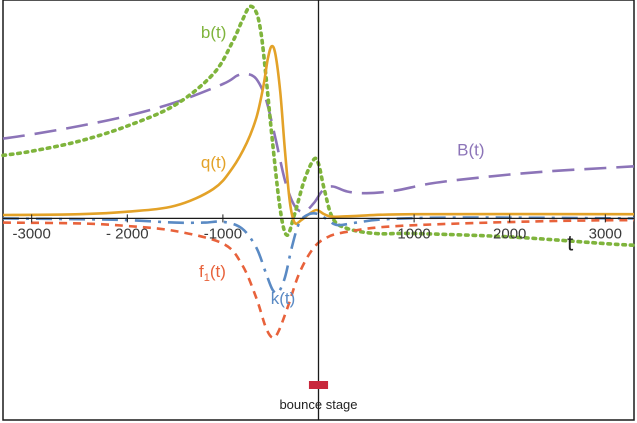 This screenshot has height=423, width=637. Describe the element at coordinates (605, 233) in the screenshot. I see `x-tick-label: 3000` at that location.